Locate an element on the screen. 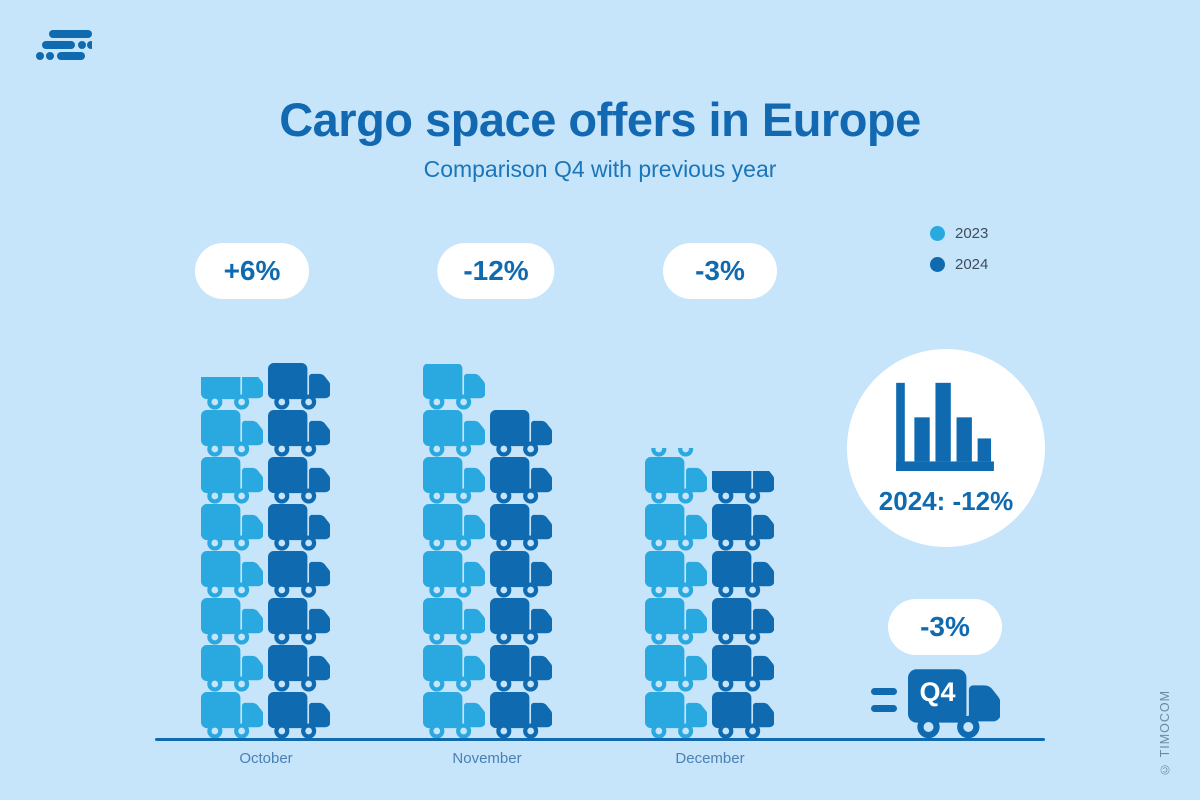 This screenshot has width=1200, height=800. summary-circle: 2024: -12% is located at coordinates (946, 448).